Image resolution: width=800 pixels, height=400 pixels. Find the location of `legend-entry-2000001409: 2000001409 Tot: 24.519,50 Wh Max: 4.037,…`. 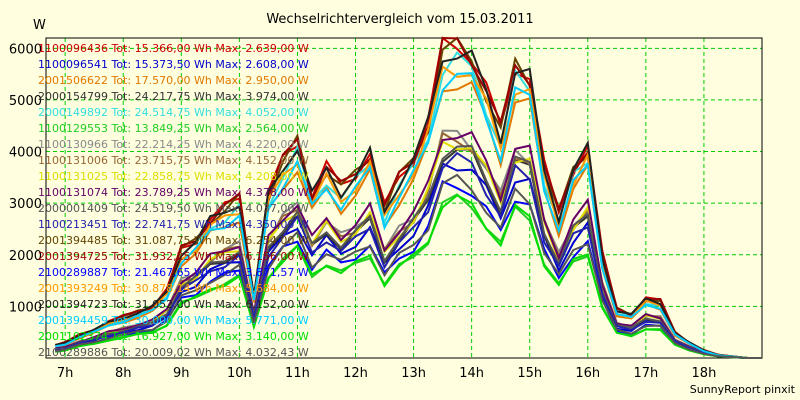

legend-entry-2000001409: 2000001409 Tot: 24.519,50 Wh Max: 4.037,… is located at coordinates (173, 208).